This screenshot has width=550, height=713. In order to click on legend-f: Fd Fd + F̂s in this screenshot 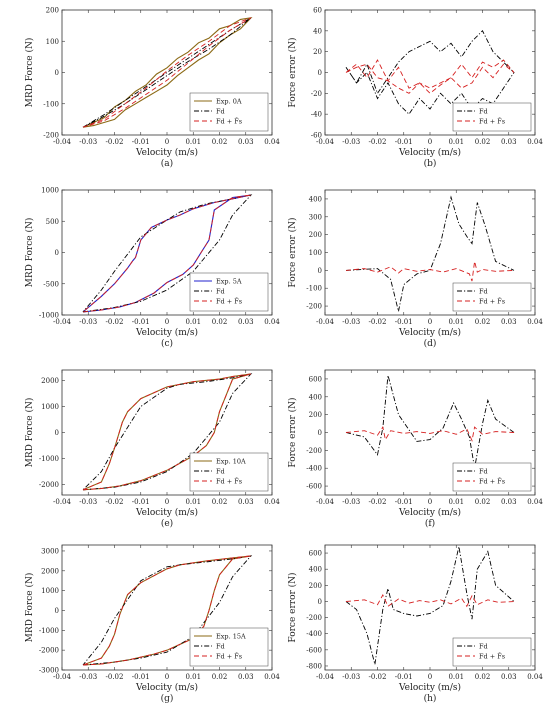, I will do `click(492, 477)`.